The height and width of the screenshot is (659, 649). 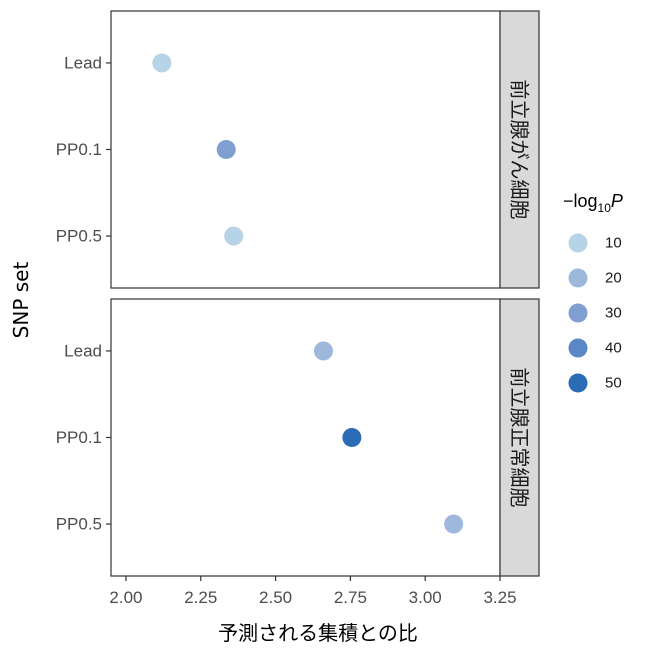 I want to click on facet-strip-label: 前立腺正常細胞, so click(x=520, y=438).